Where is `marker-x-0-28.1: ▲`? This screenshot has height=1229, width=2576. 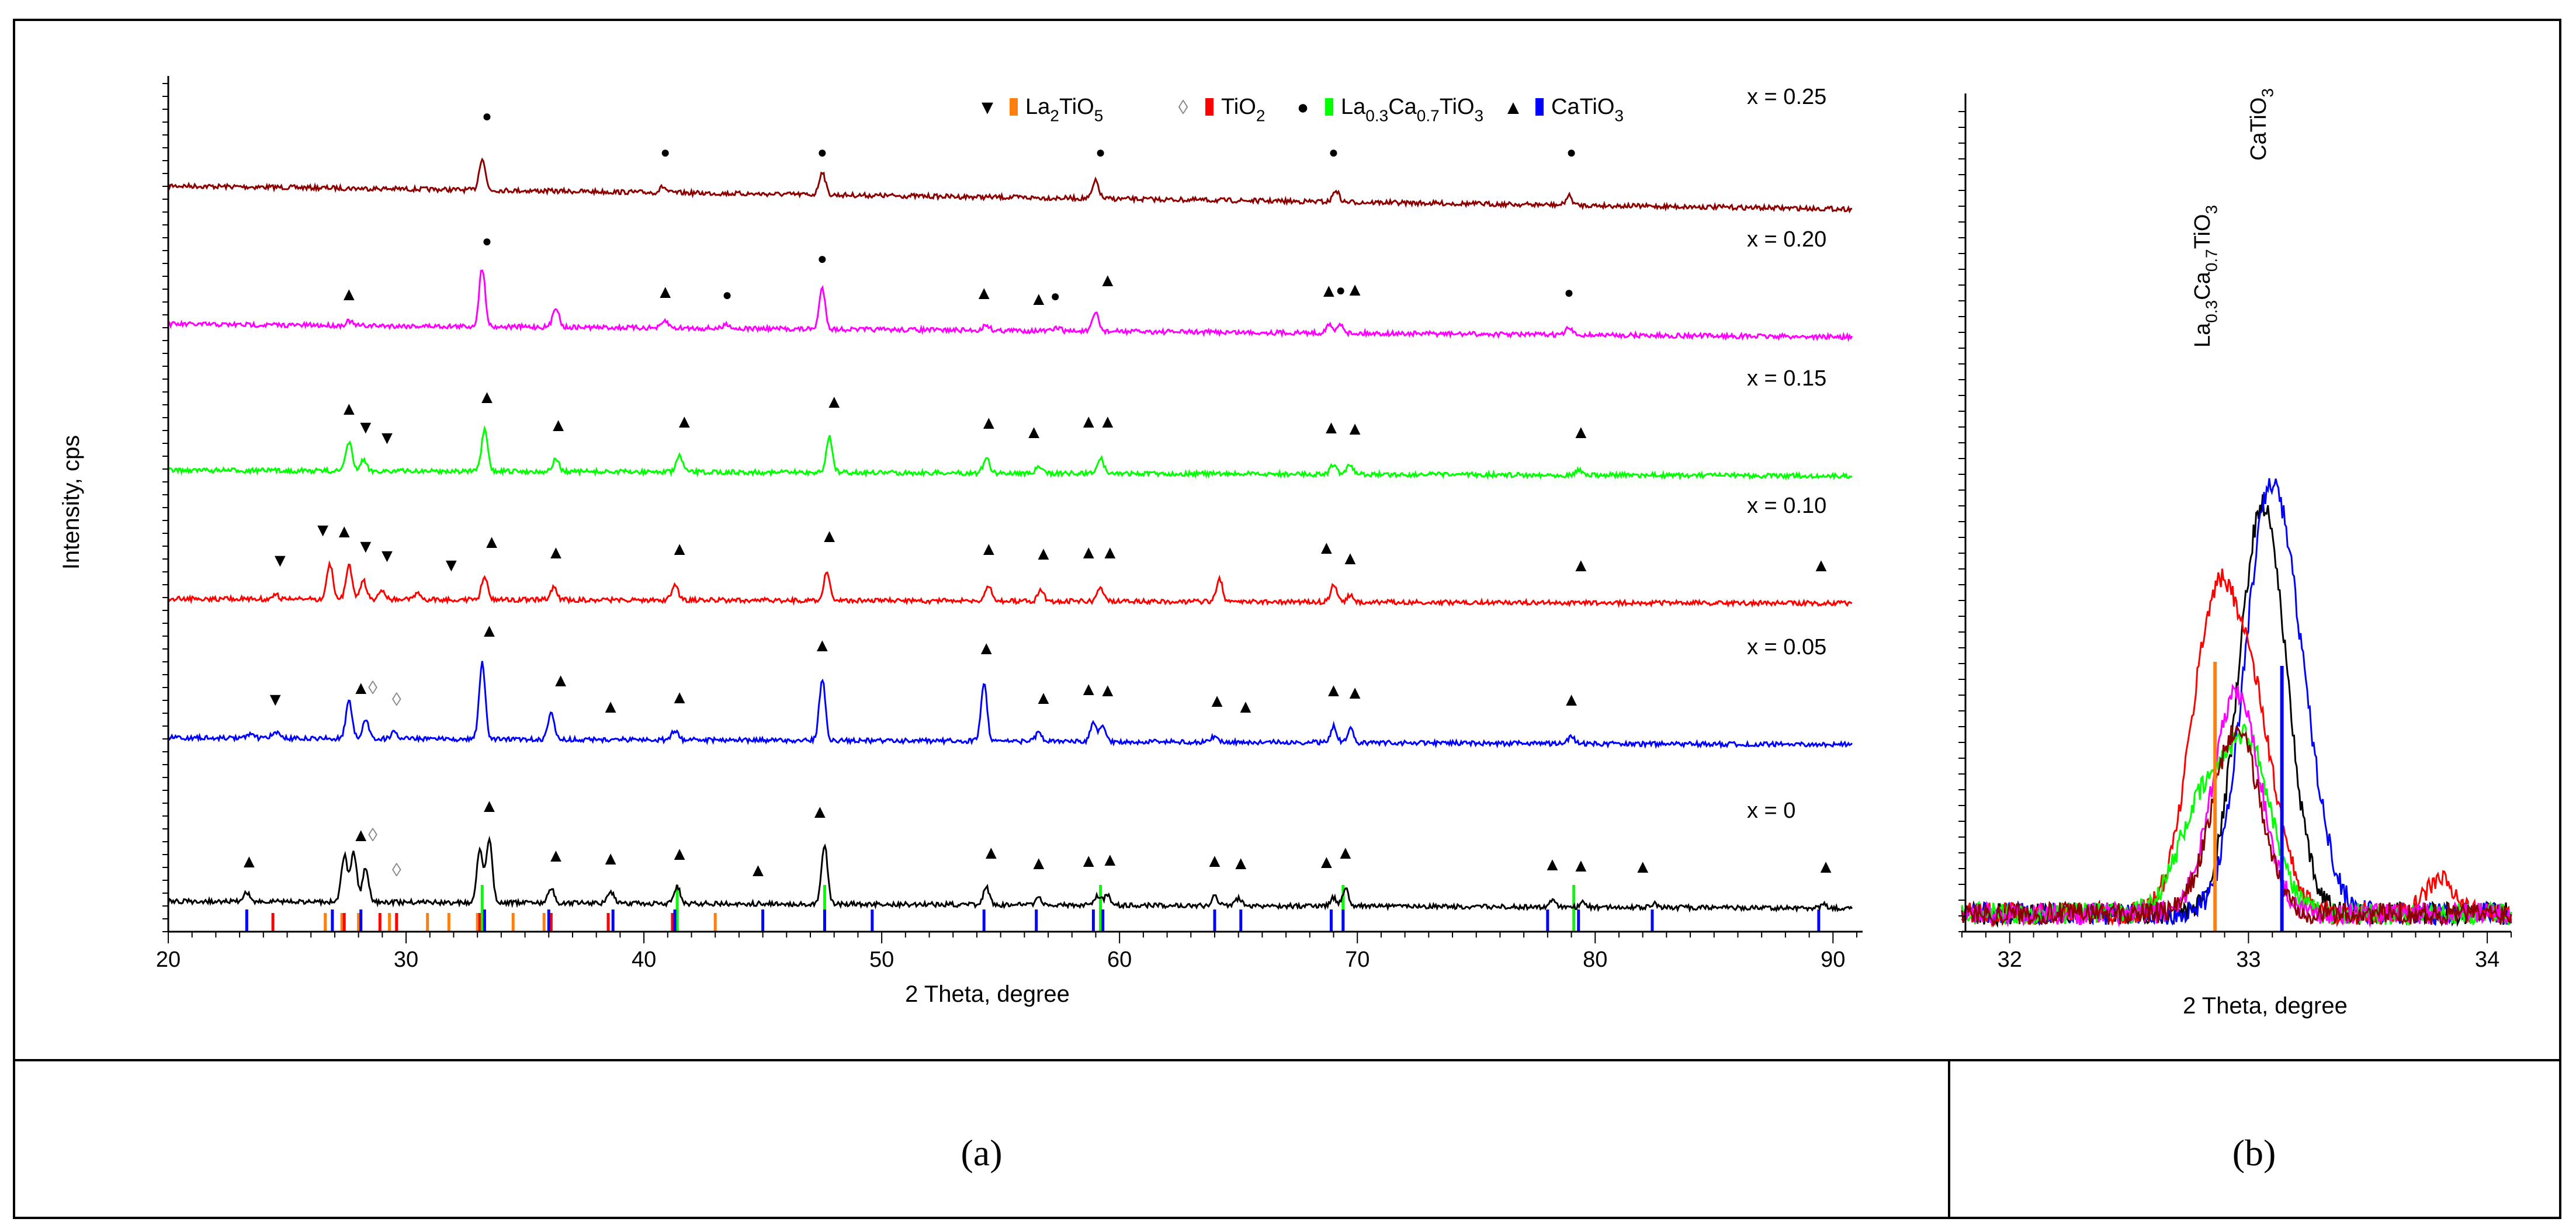
marker-x-0-28.1: ▲ is located at coordinates (361, 835).